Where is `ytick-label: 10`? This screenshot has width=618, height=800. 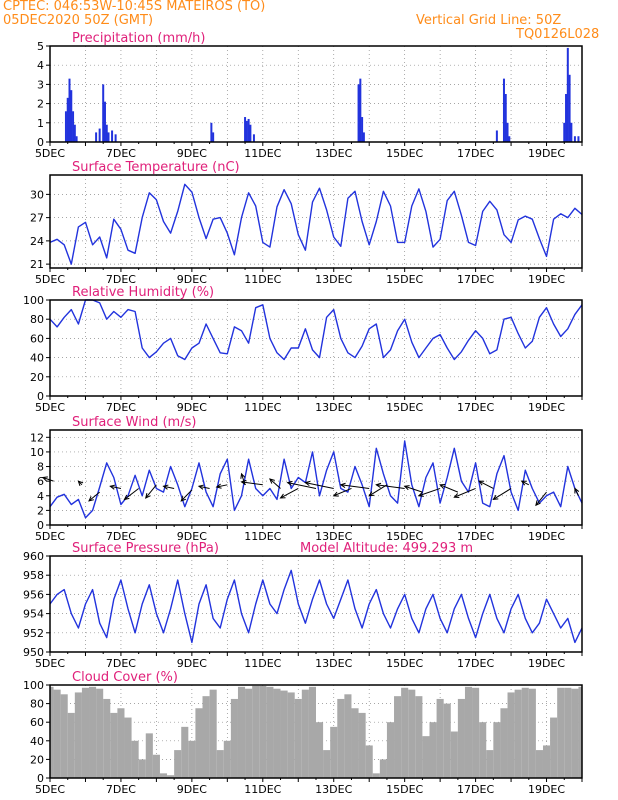
ytick-label: 10 is located at coordinates (37, 452).